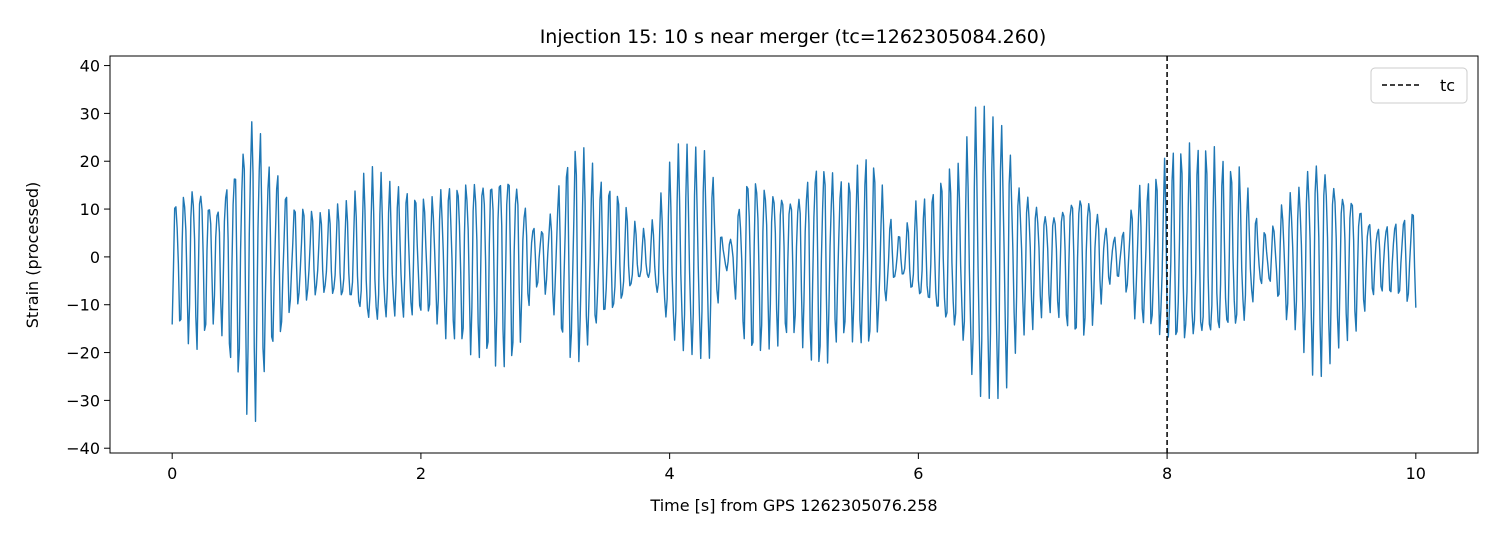  I want to click on y-tick-label: −30, so click(83, 400).